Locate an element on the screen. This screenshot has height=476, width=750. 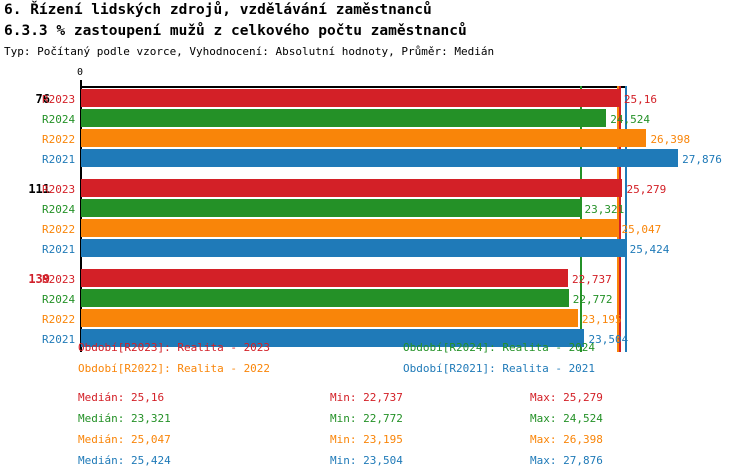
bar-value-label: 22,772 is located at coordinates (592, 299).